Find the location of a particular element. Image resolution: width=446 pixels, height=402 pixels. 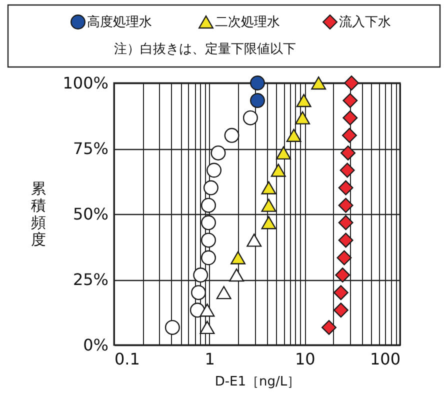

y-tick-label: 0% is located at coordinates (95, 345).